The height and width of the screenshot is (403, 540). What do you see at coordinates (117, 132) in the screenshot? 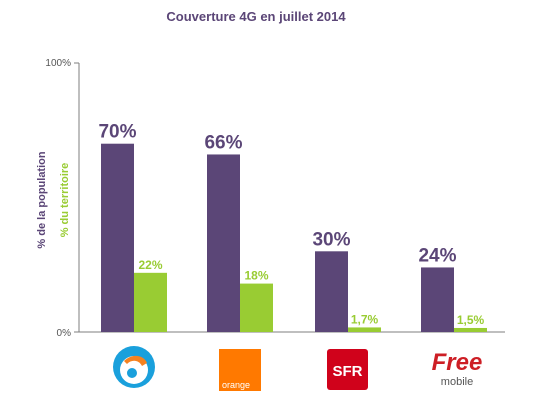
I see `data-label-population-0: 70%` at bounding box center [117, 132].